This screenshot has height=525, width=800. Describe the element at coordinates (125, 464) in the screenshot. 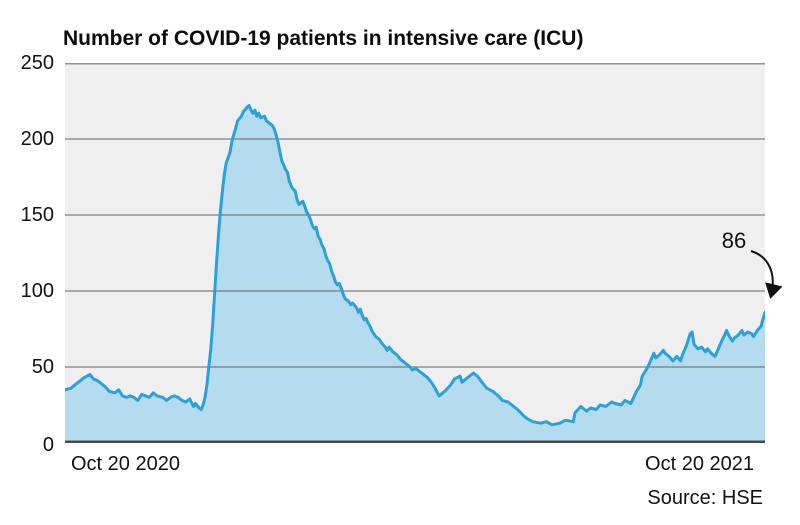

I see `x-label-start-date: Oct 20 2020` at that location.